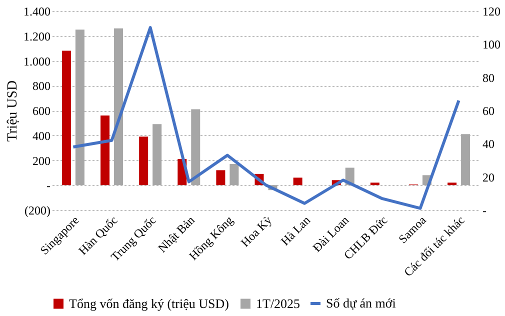 This screenshot has height=316, width=505. Describe the element at coordinates (278, 303) in the screenshot. I see `legend-label: 1T/2025` at that location.